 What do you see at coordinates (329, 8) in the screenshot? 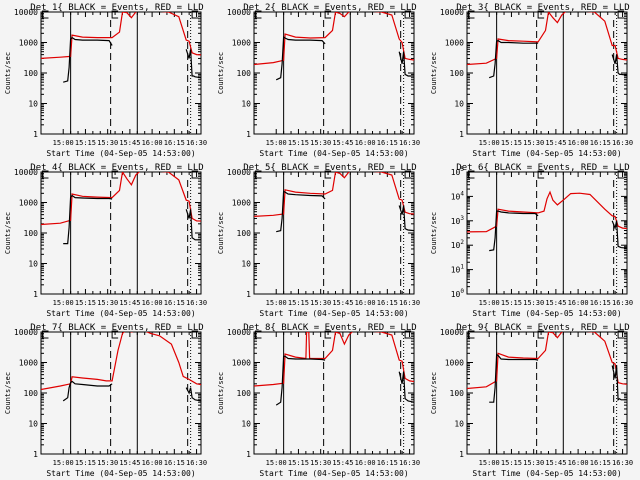
I see `chart-title: Det 2{ BLACK = Events, RED = LLD` at bounding box center [329, 8].